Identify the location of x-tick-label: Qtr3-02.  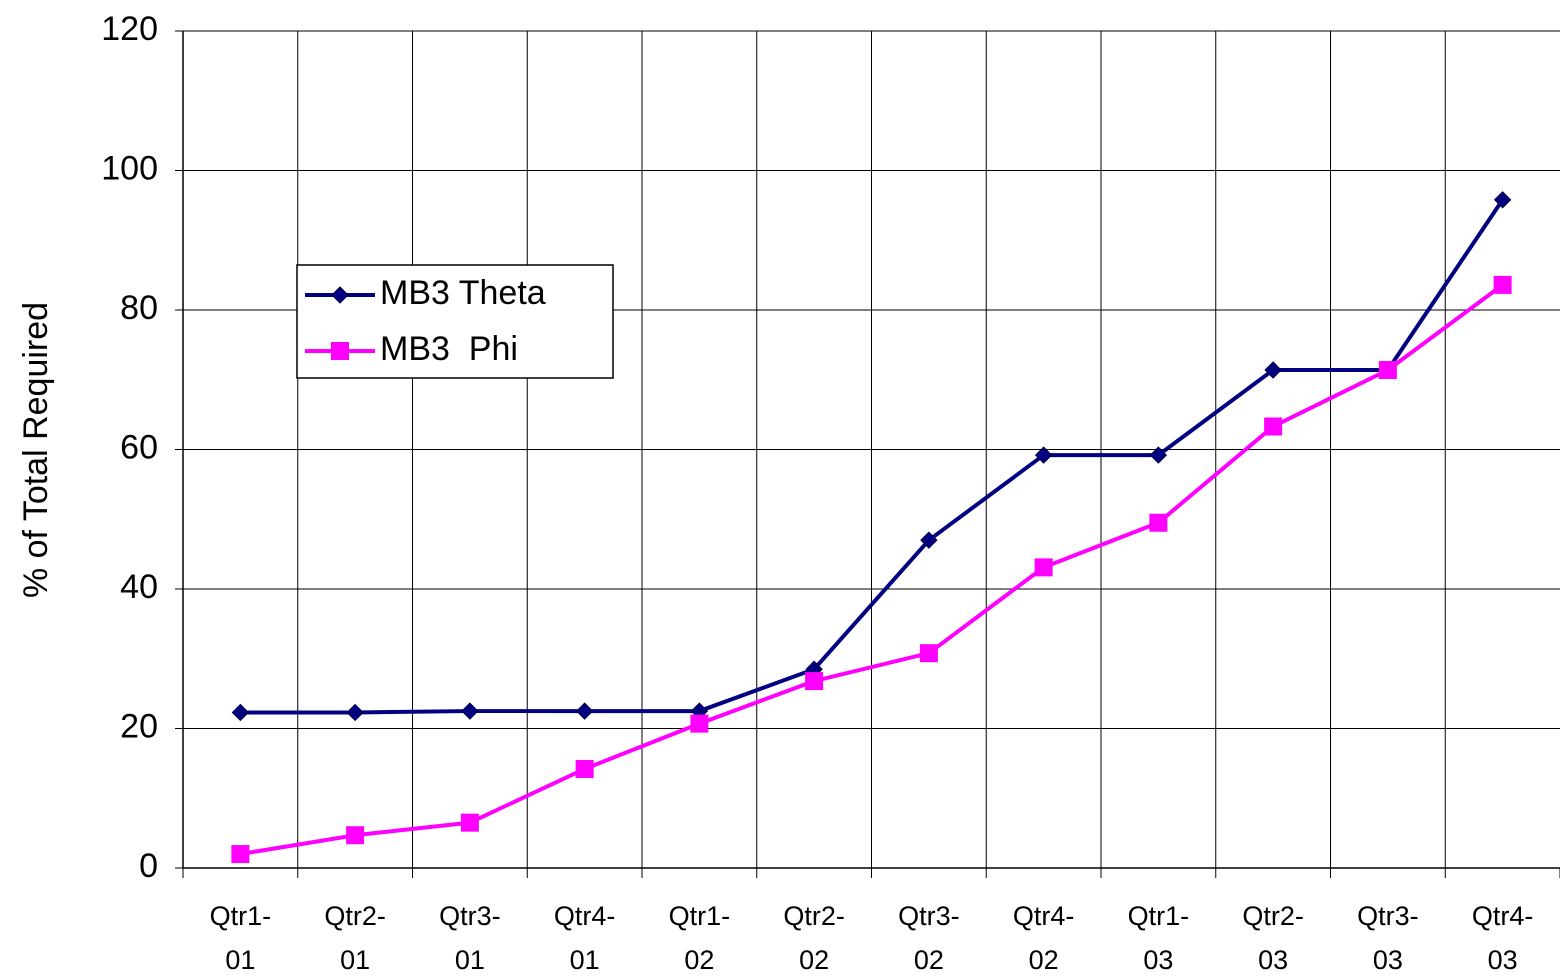
(929, 938).